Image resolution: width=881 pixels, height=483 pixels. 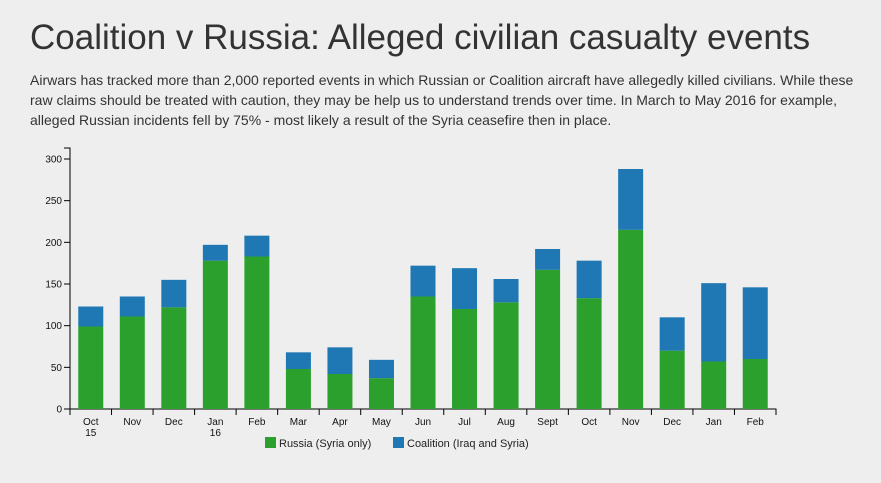 I want to click on x-tick-label: Aug, so click(x=506, y=422).